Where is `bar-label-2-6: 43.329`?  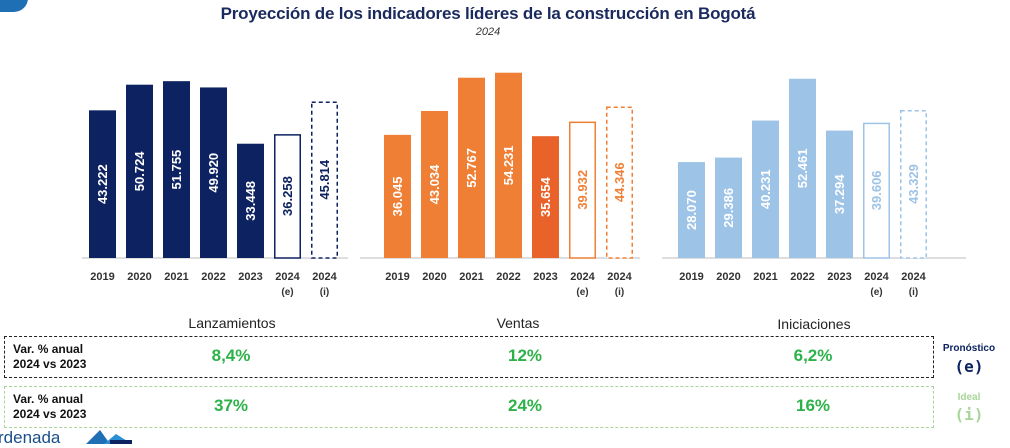 bar-label-2-6: 43.329 is located at coordinates (913, 184).